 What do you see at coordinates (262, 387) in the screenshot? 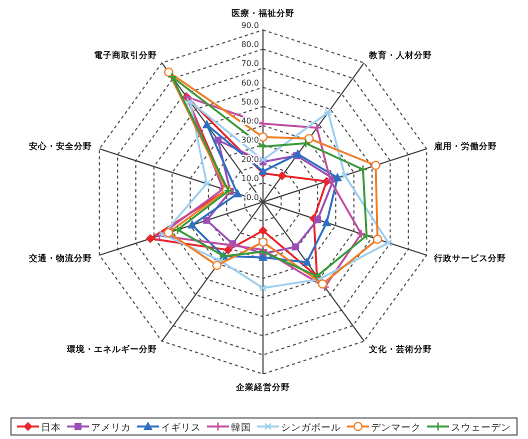
I see `spoke-label: 企業経営分野` at bounding box center [262, 387].